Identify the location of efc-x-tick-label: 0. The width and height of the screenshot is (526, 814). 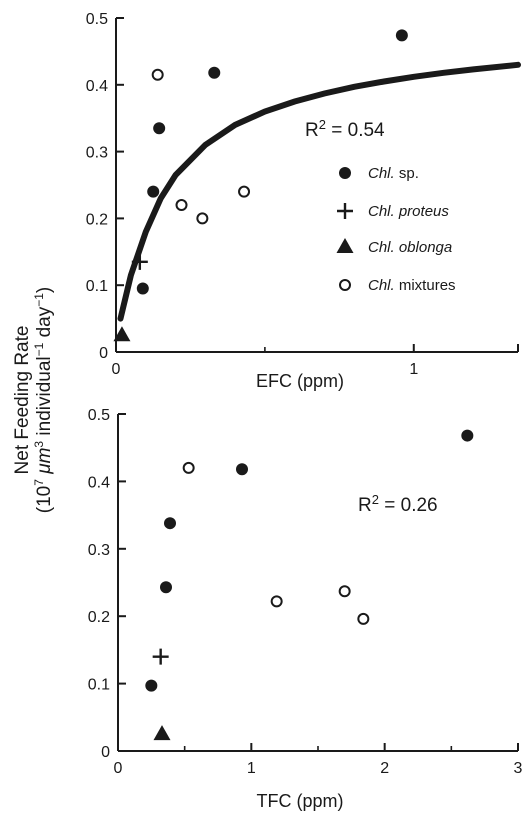
(116, 369).